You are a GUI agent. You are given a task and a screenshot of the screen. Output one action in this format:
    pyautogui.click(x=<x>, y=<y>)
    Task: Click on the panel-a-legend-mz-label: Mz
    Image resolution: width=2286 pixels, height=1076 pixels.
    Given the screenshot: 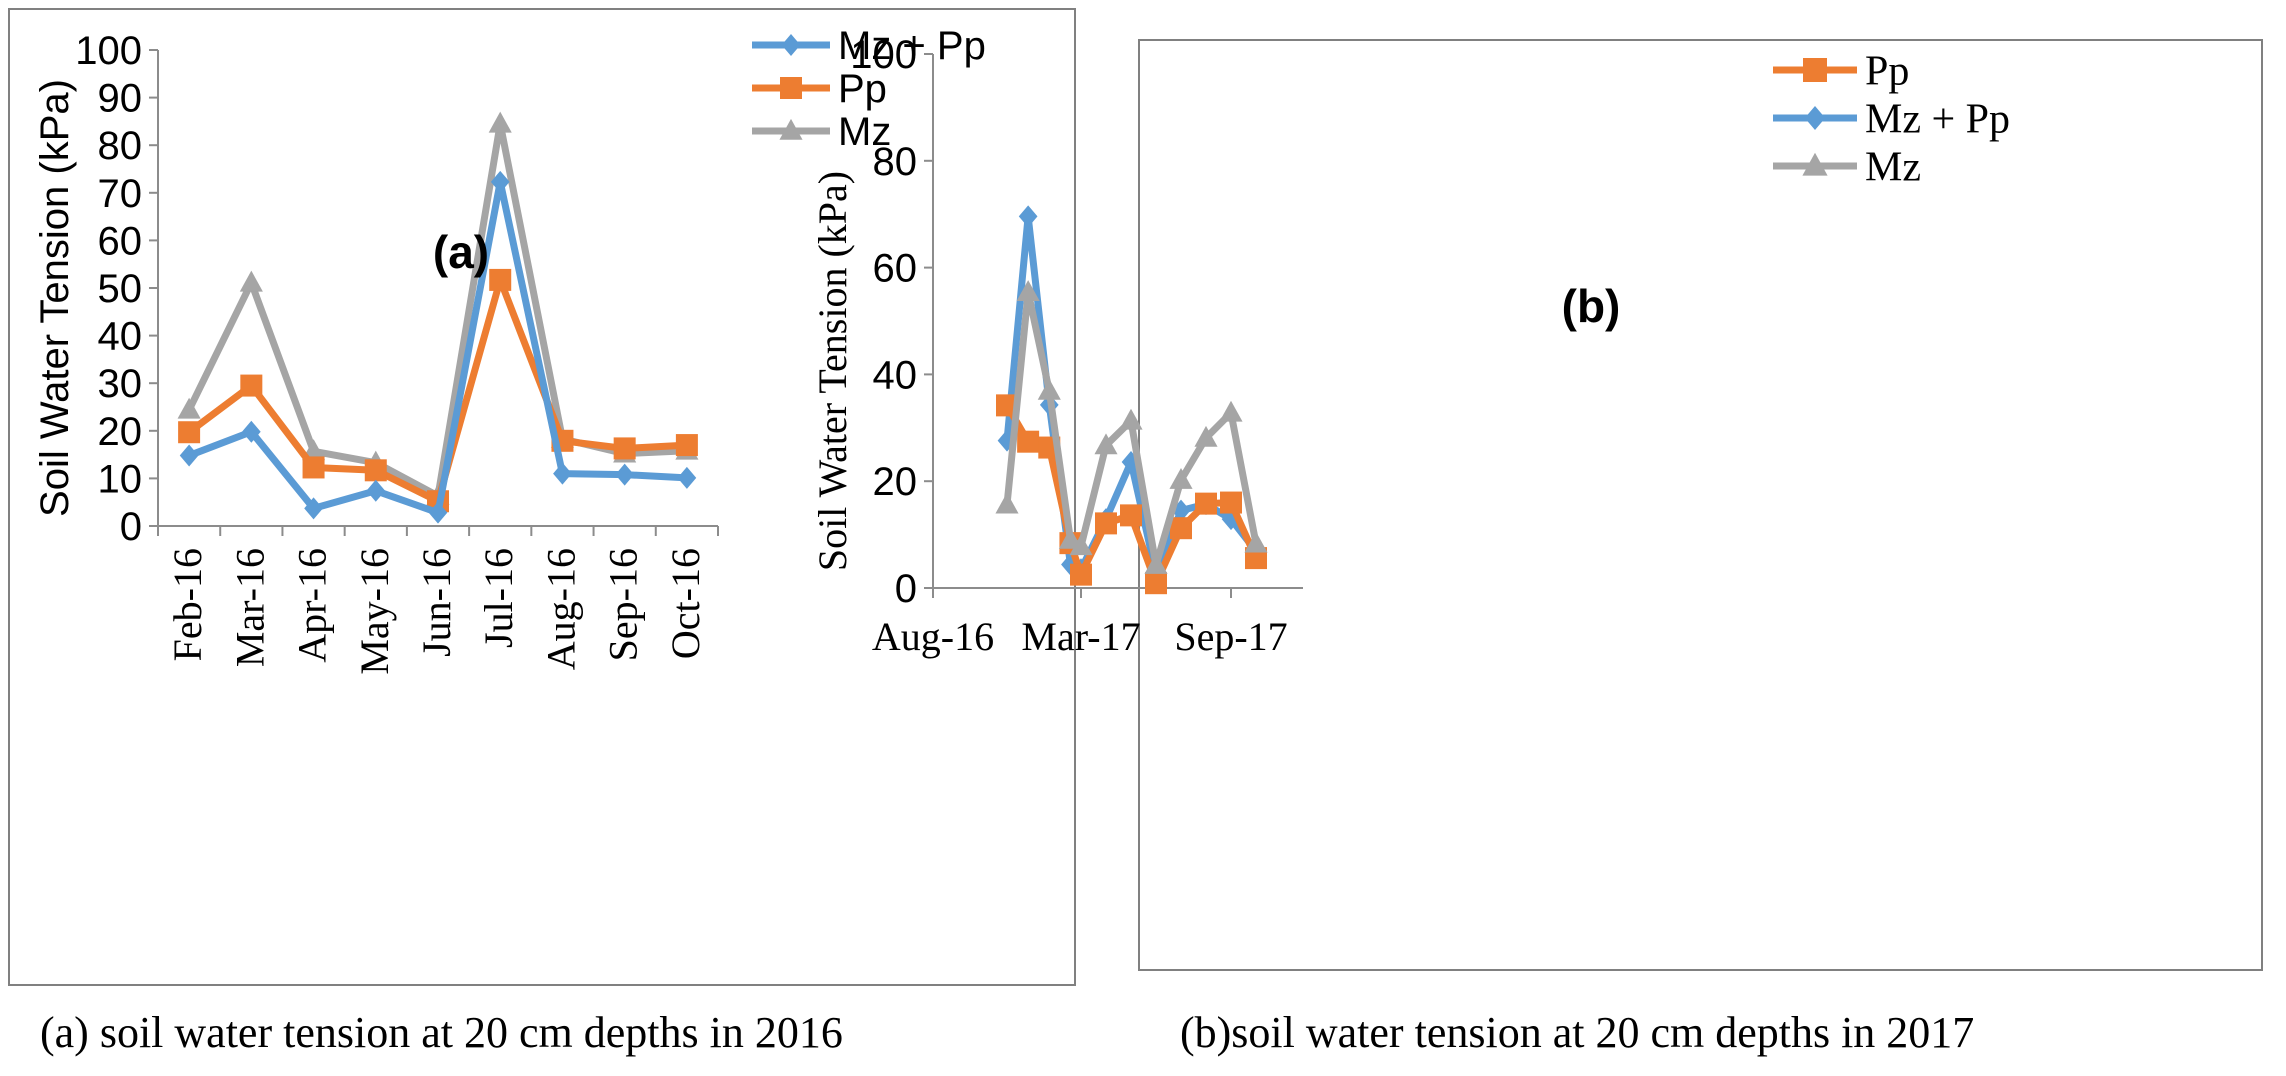 What is the action you would take?
    pyautogui.click(x=864, y=132)
    